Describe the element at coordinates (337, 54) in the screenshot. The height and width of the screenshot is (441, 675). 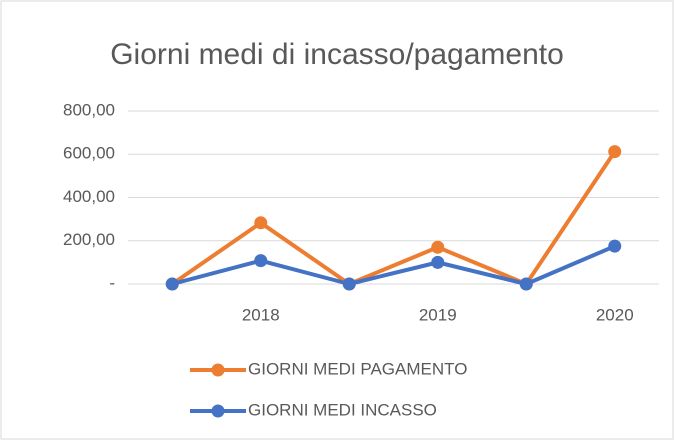
I see `chart-title: Giorni medi di incasso/pagamento` at that location.